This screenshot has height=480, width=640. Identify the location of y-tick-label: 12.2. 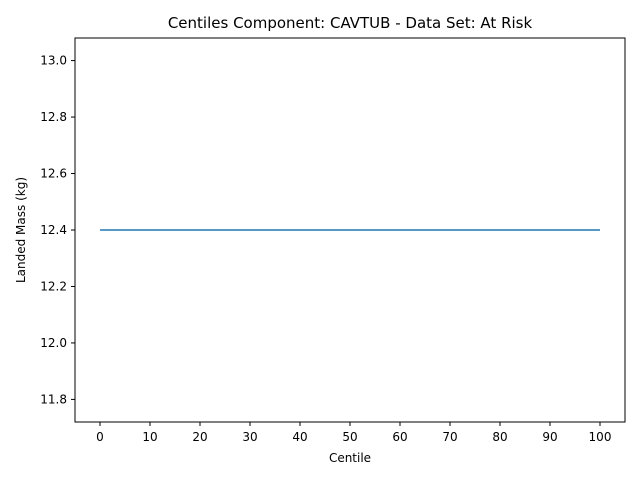
(53, 286).